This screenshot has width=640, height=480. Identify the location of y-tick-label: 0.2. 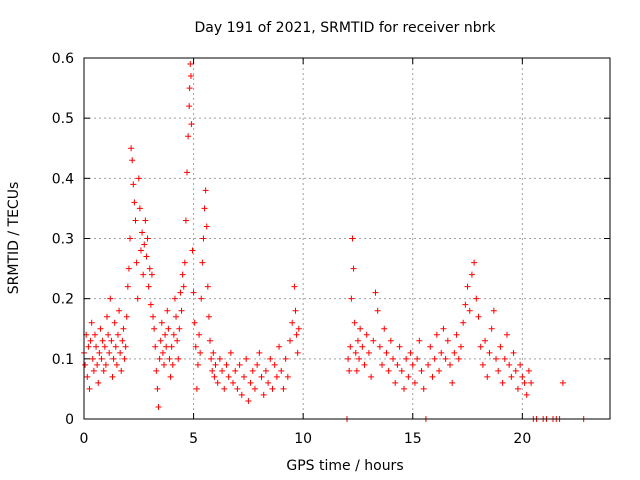
(63, 300).